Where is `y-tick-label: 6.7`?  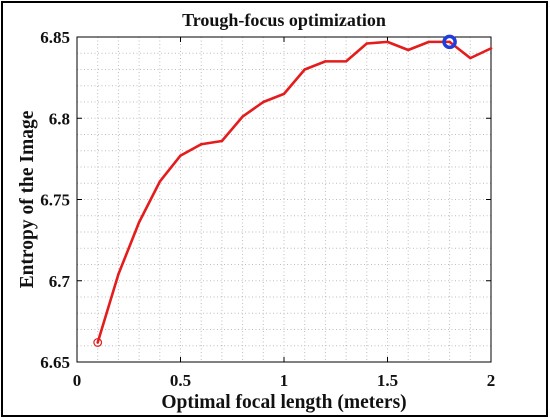
y-tick-label: 6.7 is located at coordinates (60, 281).